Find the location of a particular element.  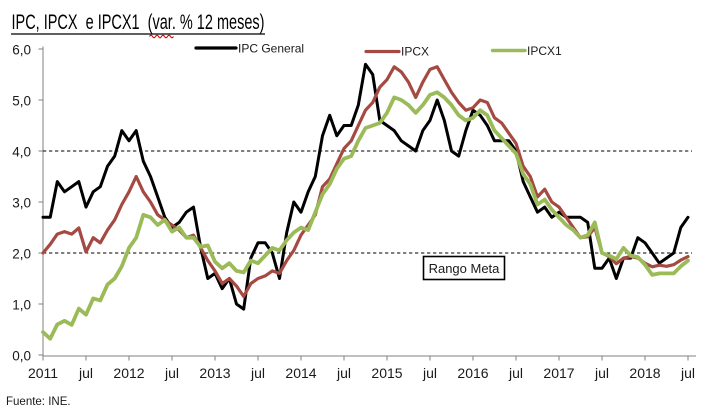

svg-text: 2011 is located at coordinates (43, 373).